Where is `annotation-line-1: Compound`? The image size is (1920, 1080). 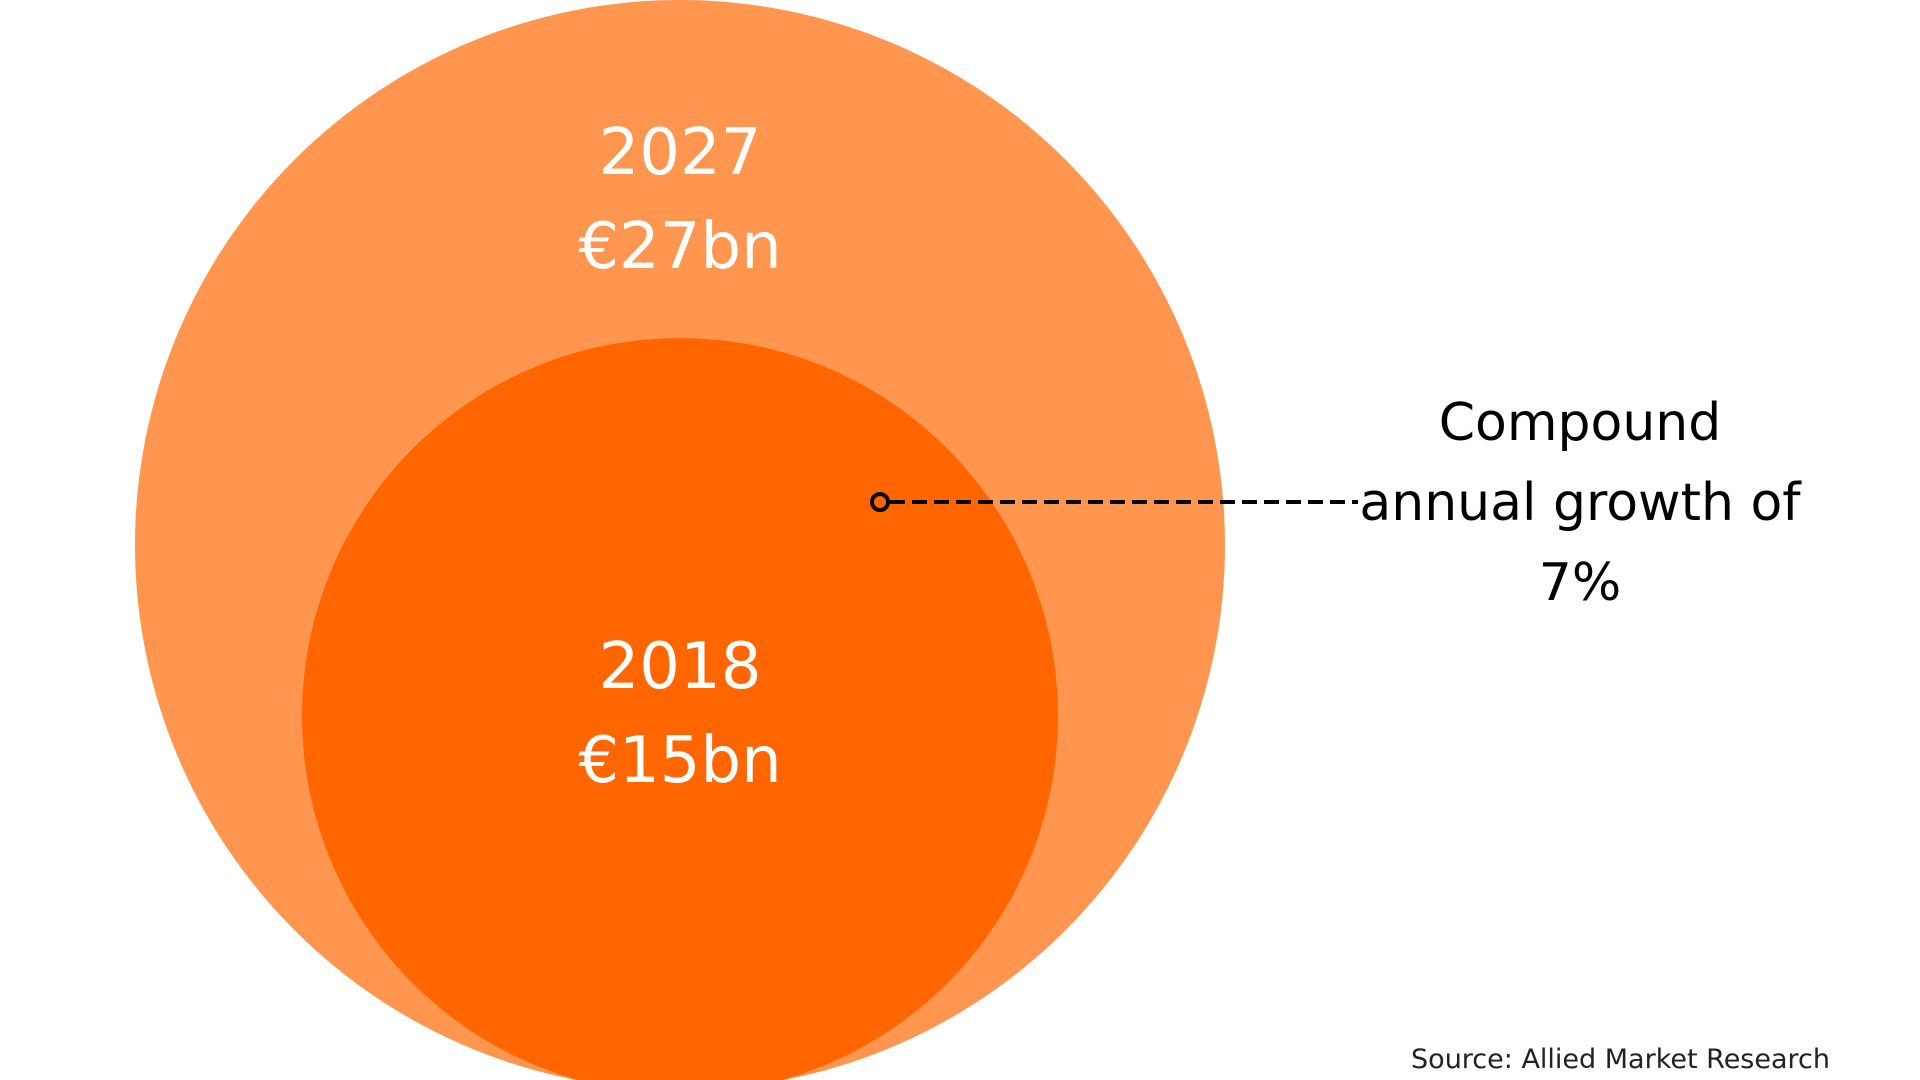 annotation-line-1: Compound is located at coordinates (1580, 423).